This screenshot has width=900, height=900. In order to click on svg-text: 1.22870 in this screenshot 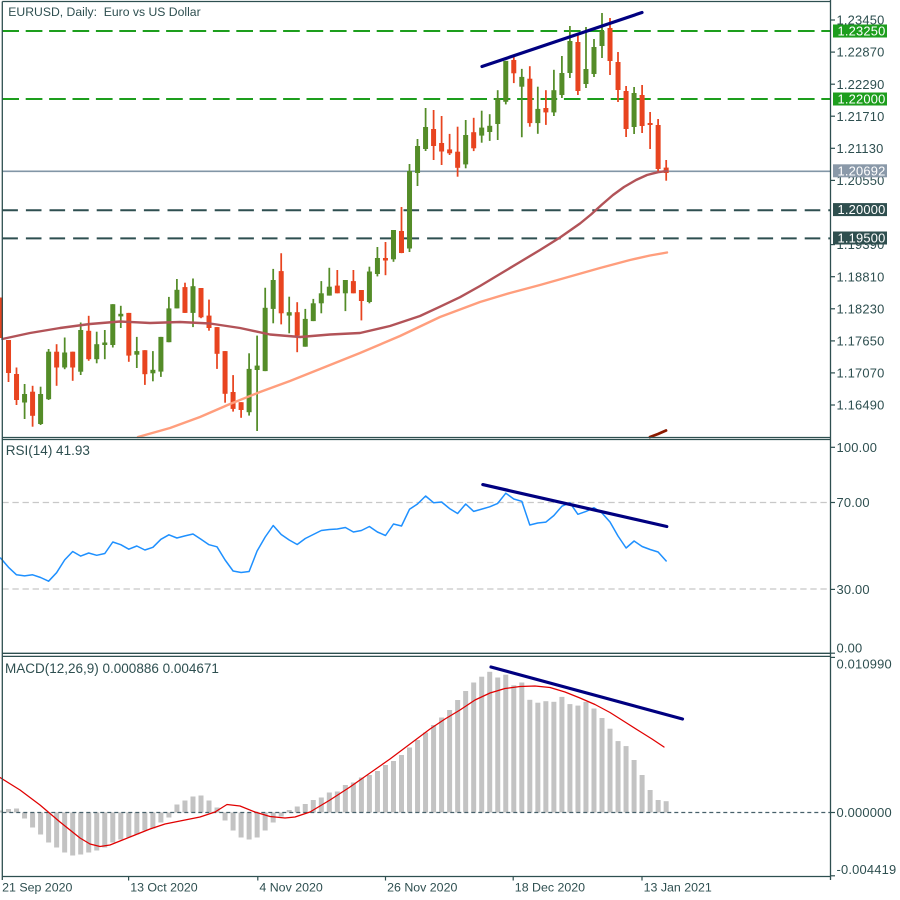, I will do `click(861, 52)`.